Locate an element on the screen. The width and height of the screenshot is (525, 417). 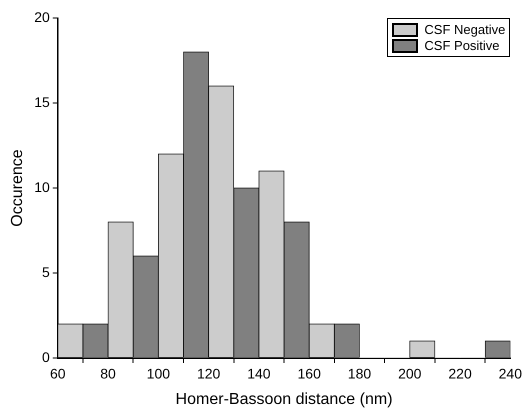
legend-label: CSF Positive is located at coordinates (462, 45).